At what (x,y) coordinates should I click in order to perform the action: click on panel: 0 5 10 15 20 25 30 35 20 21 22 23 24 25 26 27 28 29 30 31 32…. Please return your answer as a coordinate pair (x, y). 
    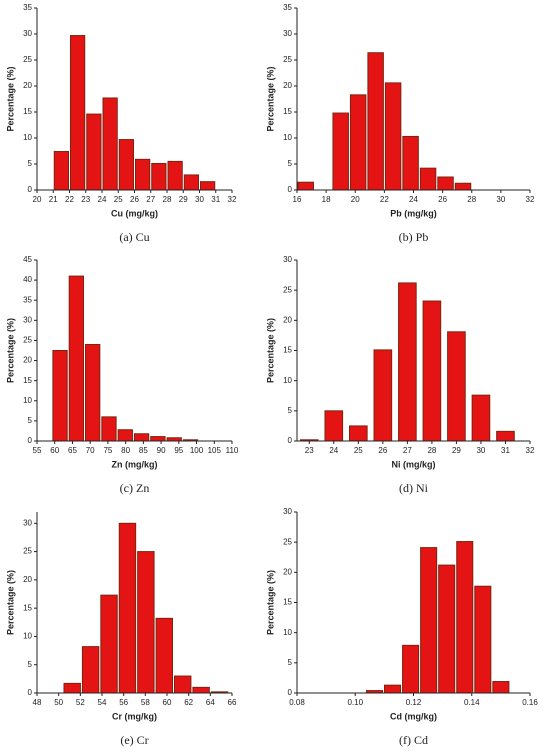
    Looking at the image, I should click on (121, 123).